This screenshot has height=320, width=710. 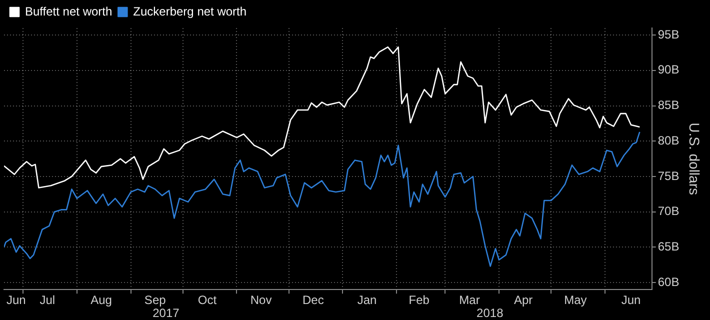 What do you see at coordinates (669, 175) in the screenshot?
I see `y-tick-label: 75B` at bounding box center [669, 175].